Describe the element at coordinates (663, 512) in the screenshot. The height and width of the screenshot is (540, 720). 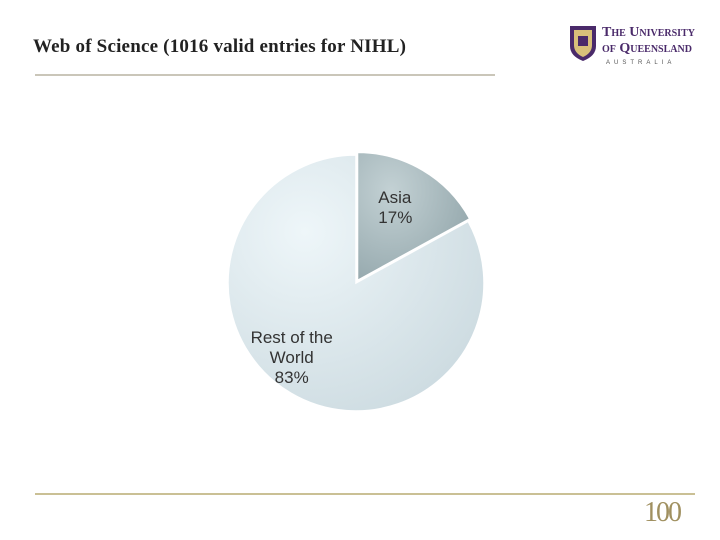
I see `anniversary-mark: 100` at that location.